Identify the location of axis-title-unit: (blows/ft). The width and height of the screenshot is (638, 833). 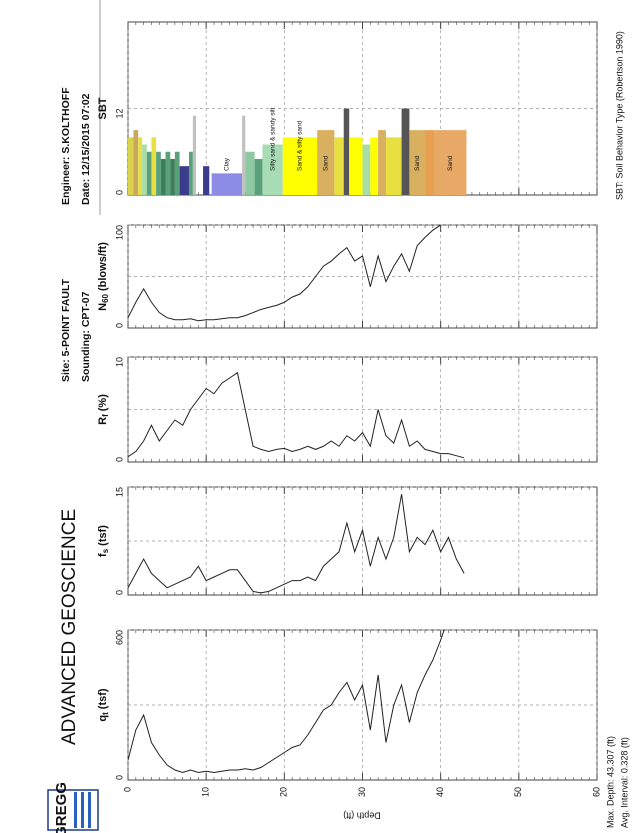
(103, 266).